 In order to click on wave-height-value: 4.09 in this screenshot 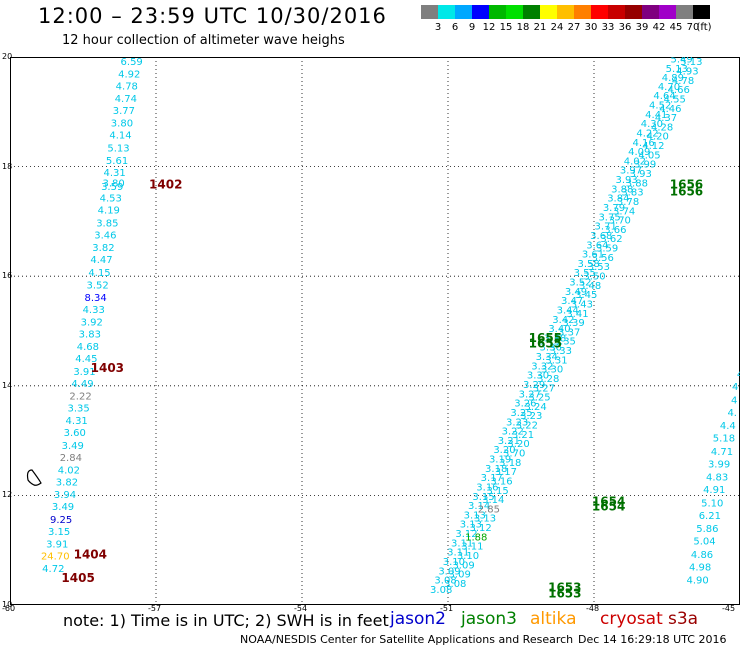, I will do `click(639, 152)`.